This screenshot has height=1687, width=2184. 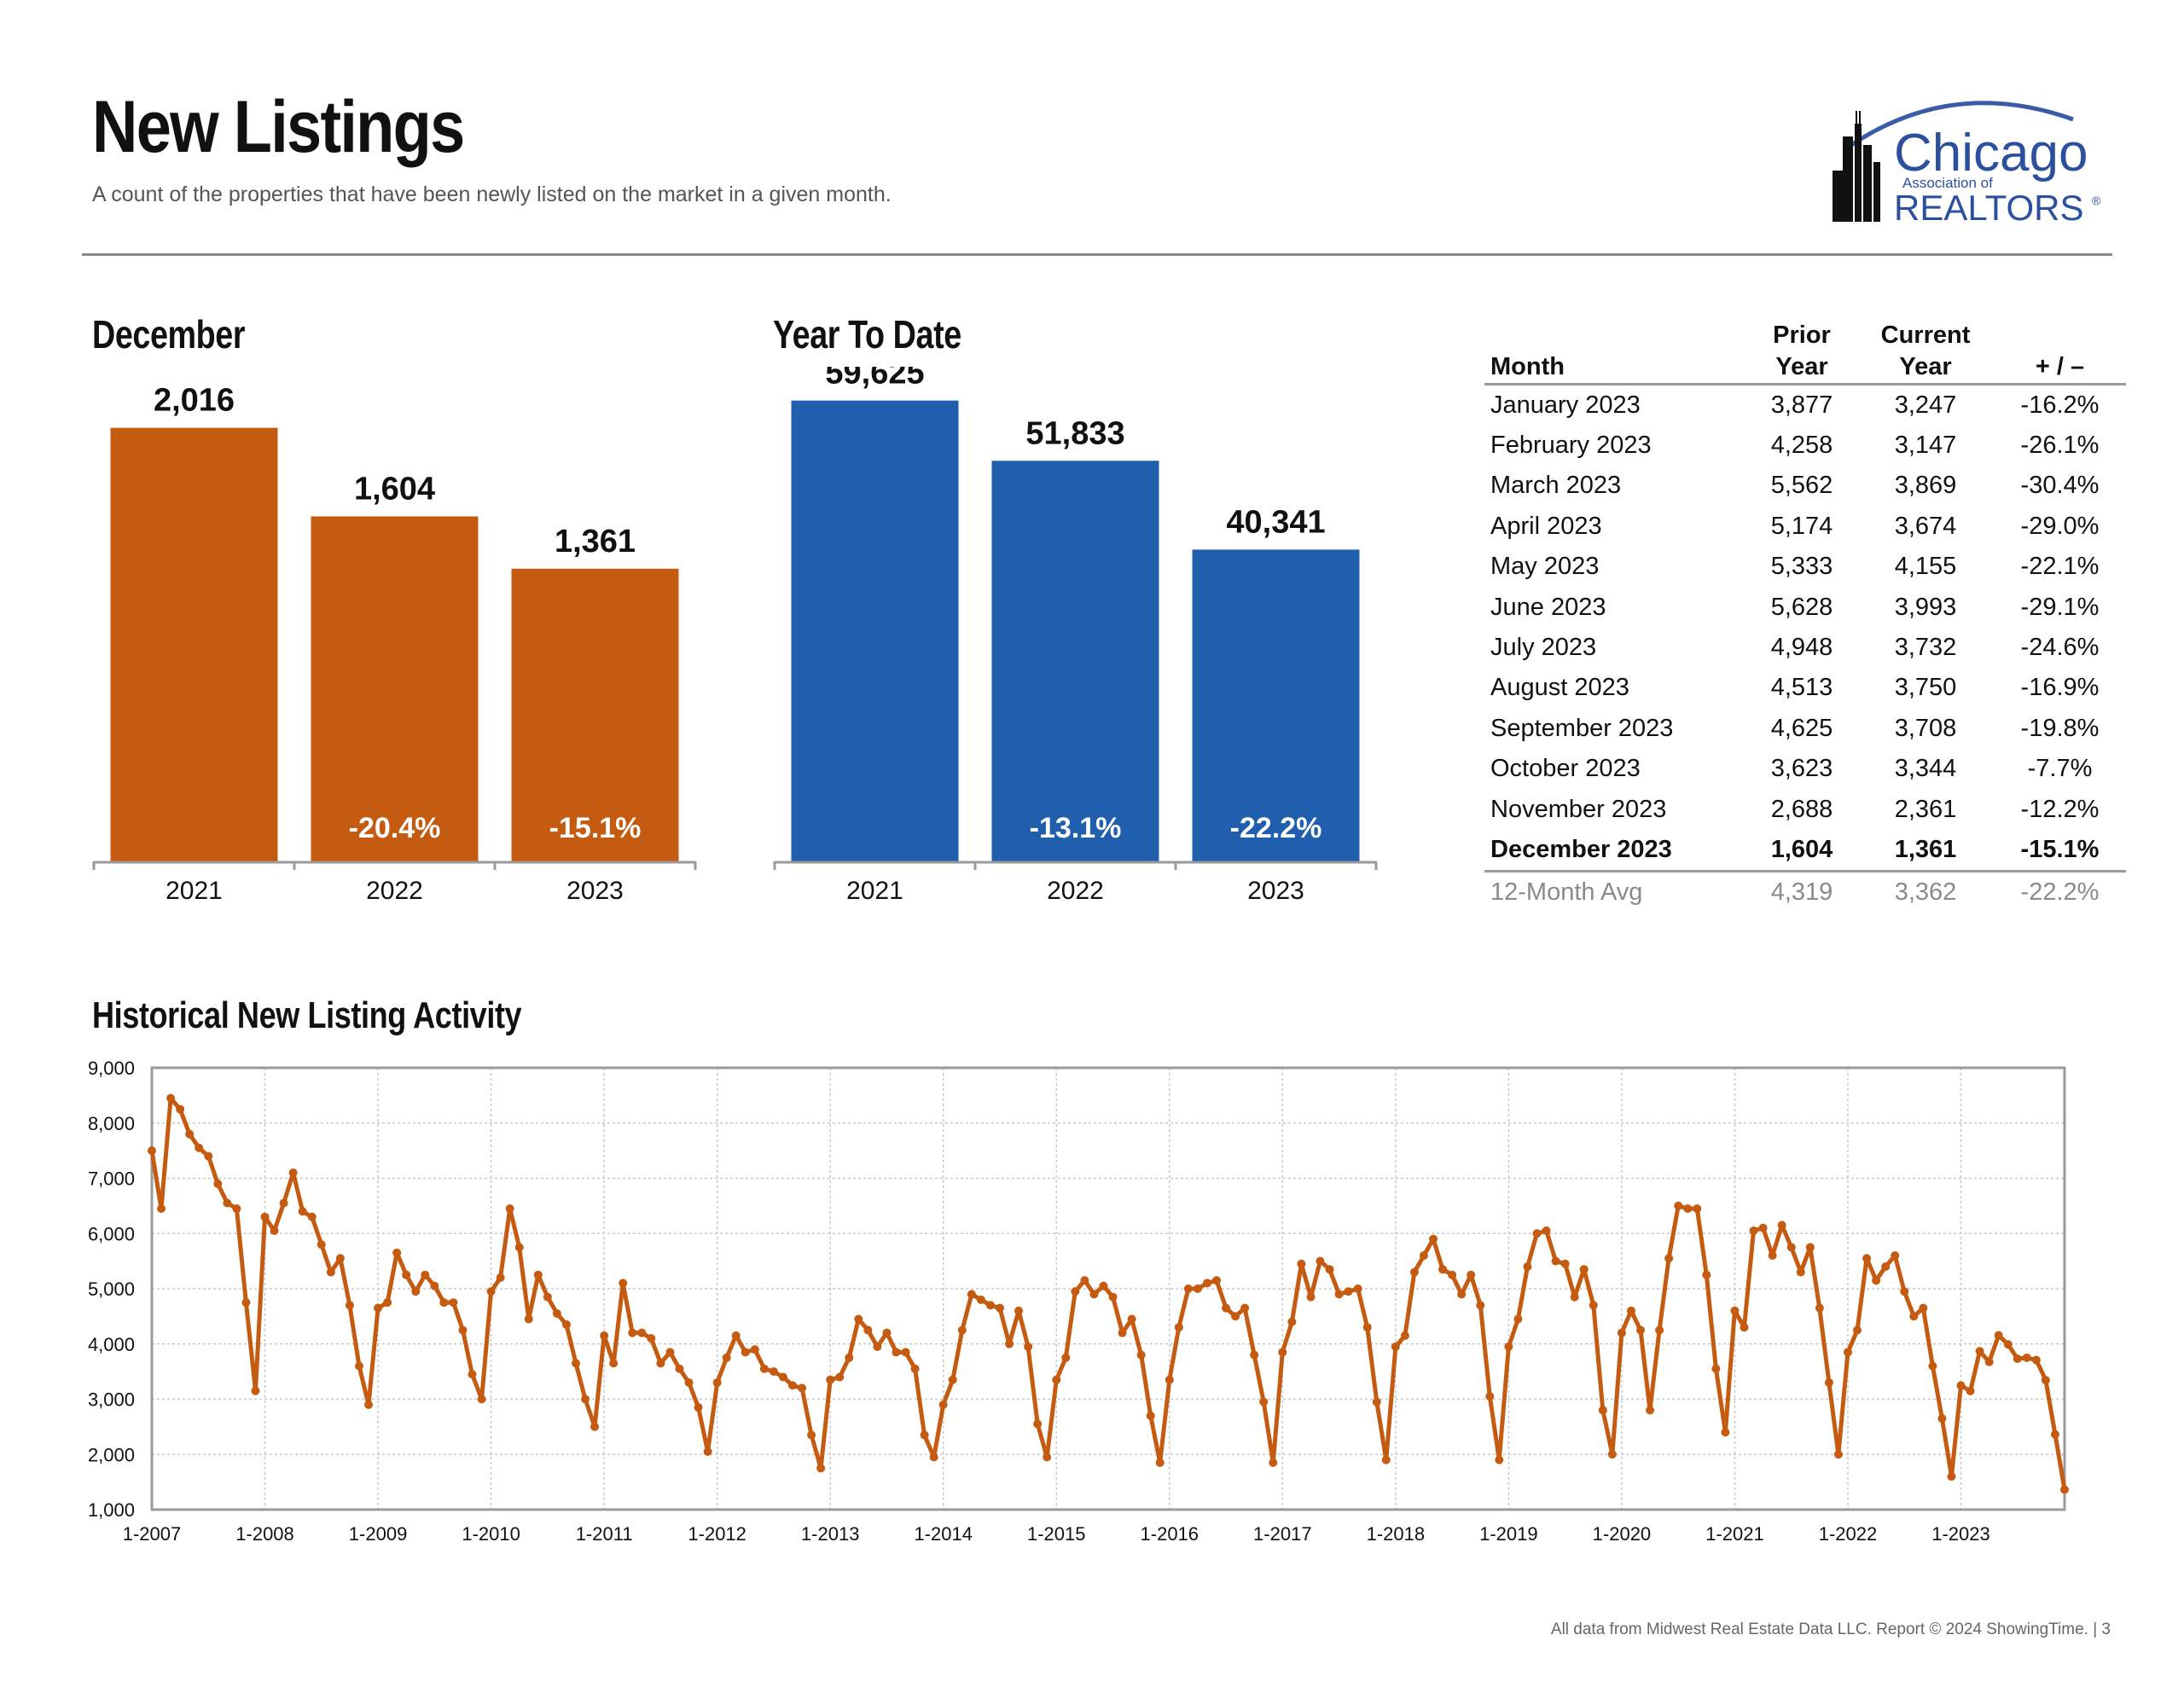 What do you see at coordinates (875, 379) in the screenshot?
I see `ytd-value-label: 59,625` at bounding box center [875, 379].